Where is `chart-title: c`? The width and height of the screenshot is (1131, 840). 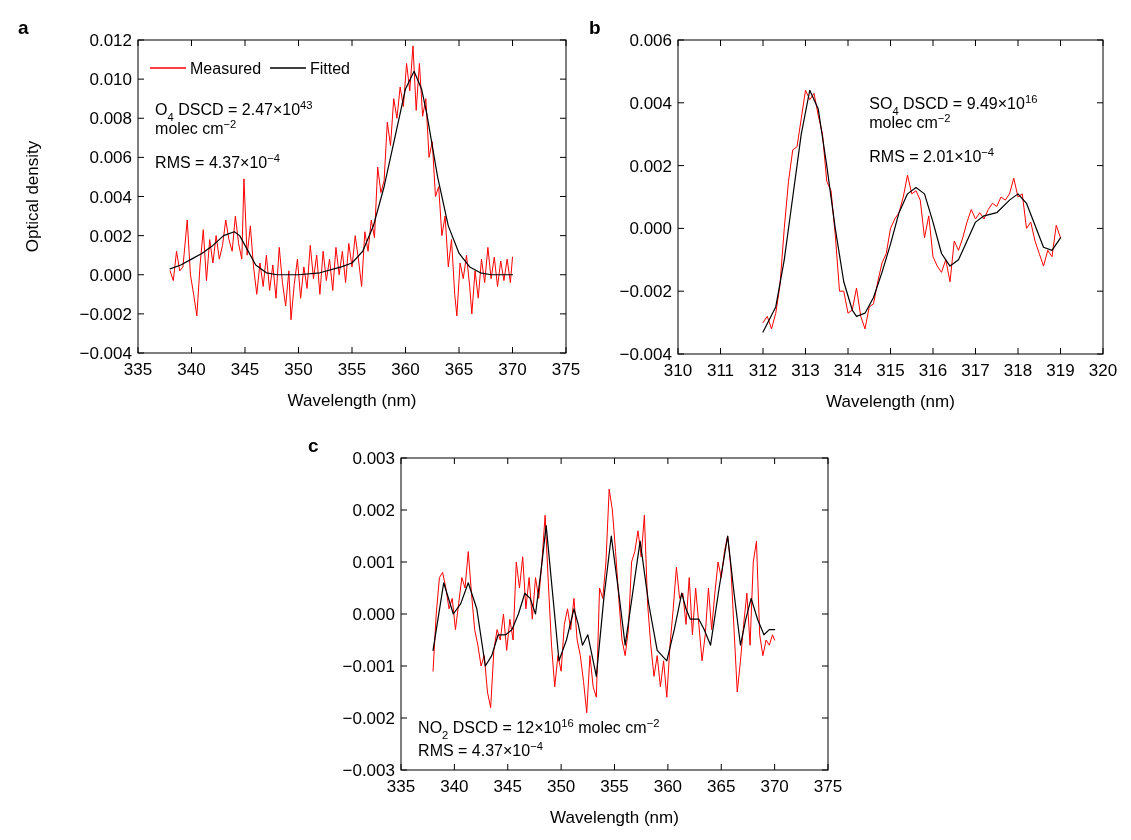 chart-title: c is located at coordinates (313, 445).